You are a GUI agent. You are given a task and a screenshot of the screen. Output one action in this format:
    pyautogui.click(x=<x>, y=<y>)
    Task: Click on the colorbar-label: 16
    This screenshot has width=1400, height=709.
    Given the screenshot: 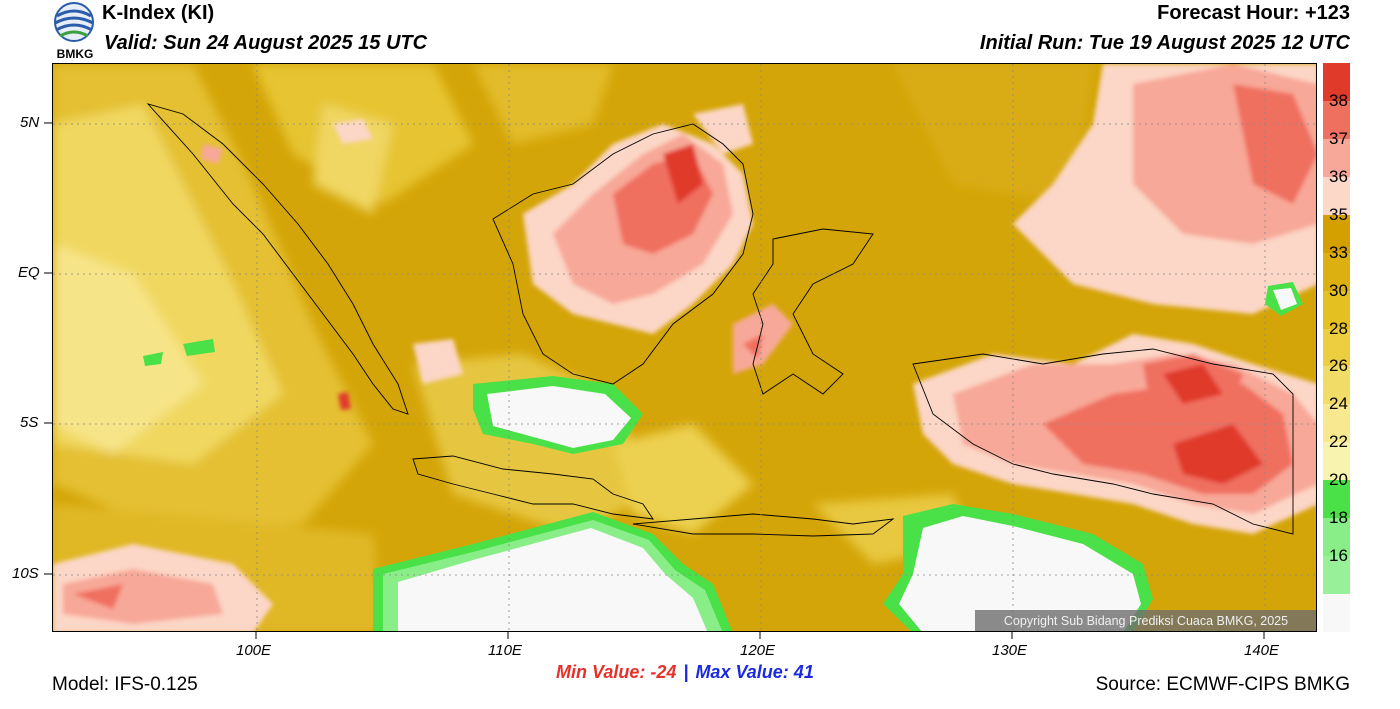 What is the action you would take?
    pyautogui.click(x=1338, y=556)
    